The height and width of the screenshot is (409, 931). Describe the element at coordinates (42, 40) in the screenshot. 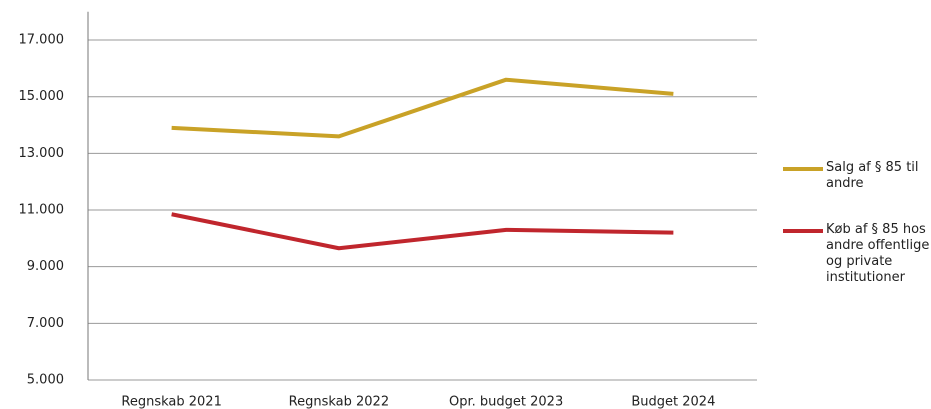

I see `y-tick-label: 17.000` at that location.